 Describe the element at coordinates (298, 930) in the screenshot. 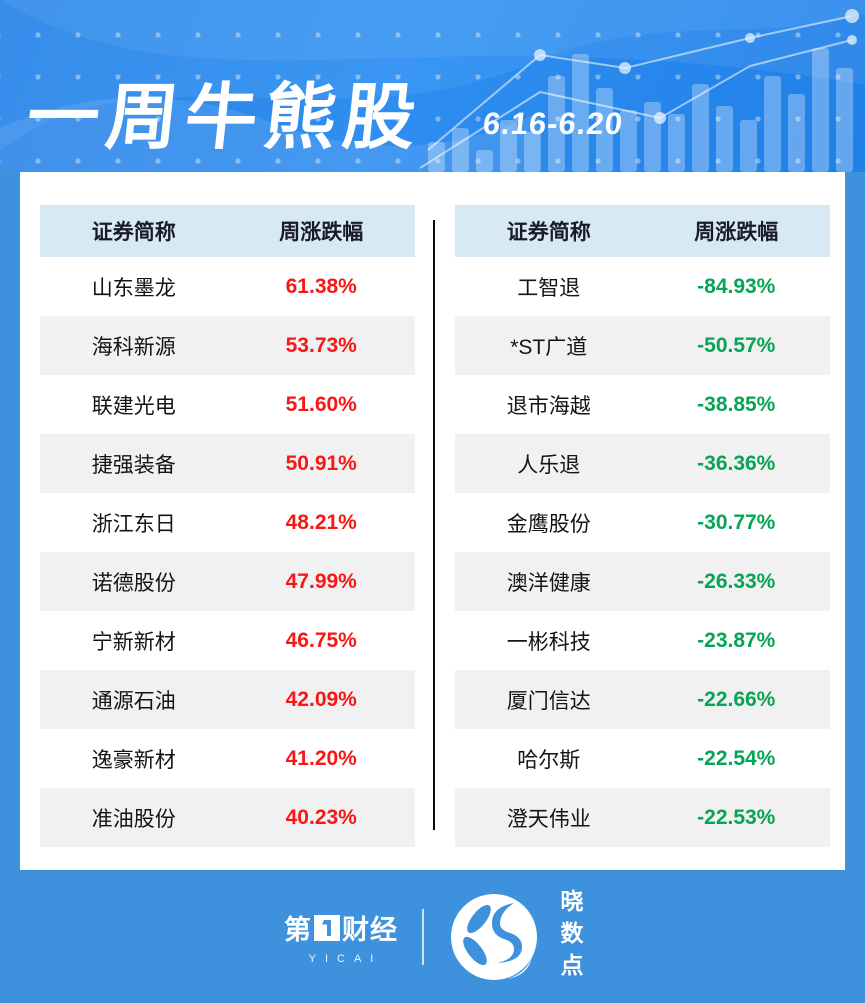

I see `yicai-logo-text-prefix: 第` at that location.